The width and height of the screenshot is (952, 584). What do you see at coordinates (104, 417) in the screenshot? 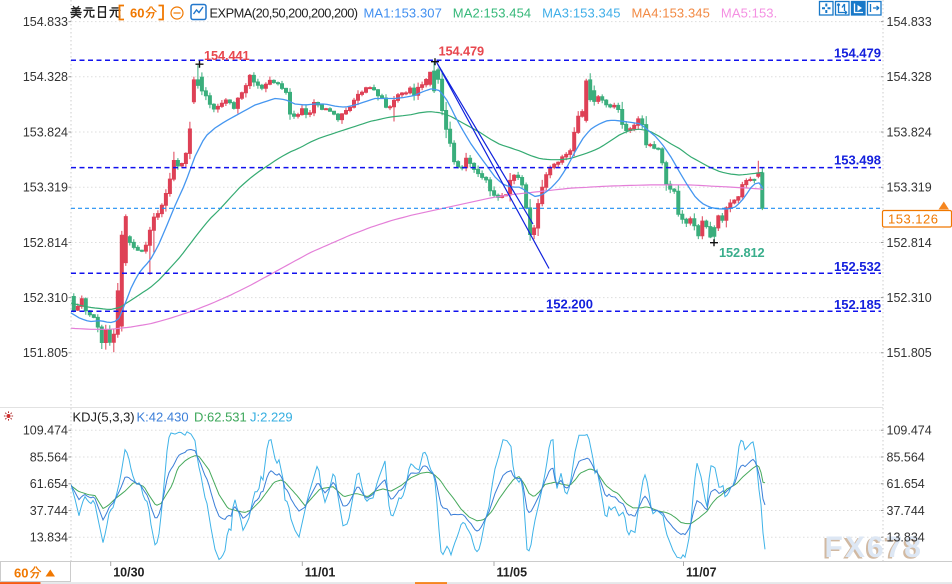
I see `svg-text: KDJ(5,3,3)` at bounding box center [104, 417].